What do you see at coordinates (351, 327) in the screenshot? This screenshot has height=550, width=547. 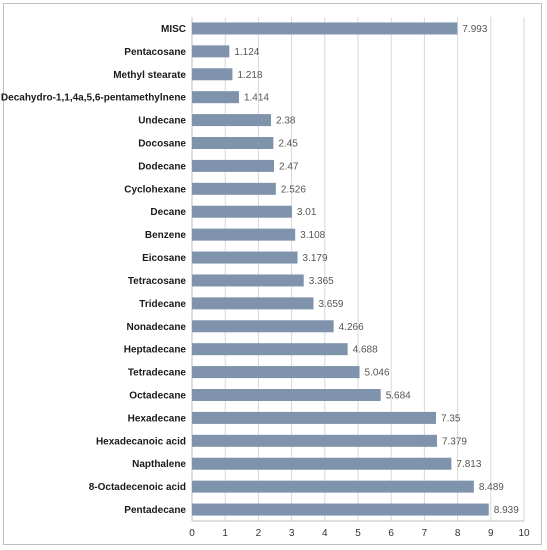 I see `value-label: 4.266` at bounding box center [351, 327].